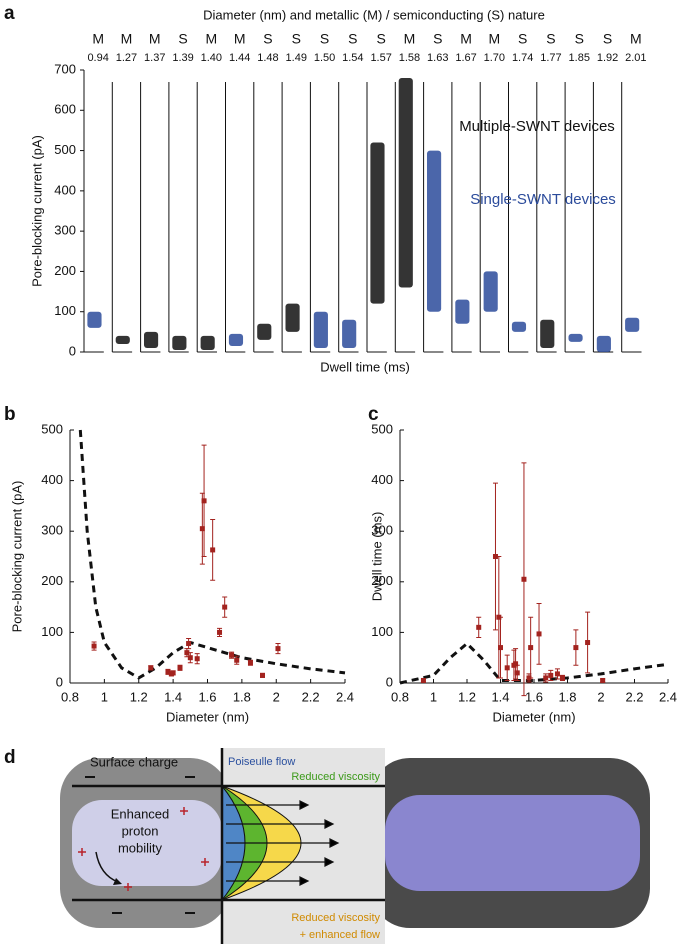 The image size is (685, 944). What do you see at coordinates (207, 716) in the screenshot?
I see `x-axis-label: Diameter (nm)` at bounding box center [207, 716].